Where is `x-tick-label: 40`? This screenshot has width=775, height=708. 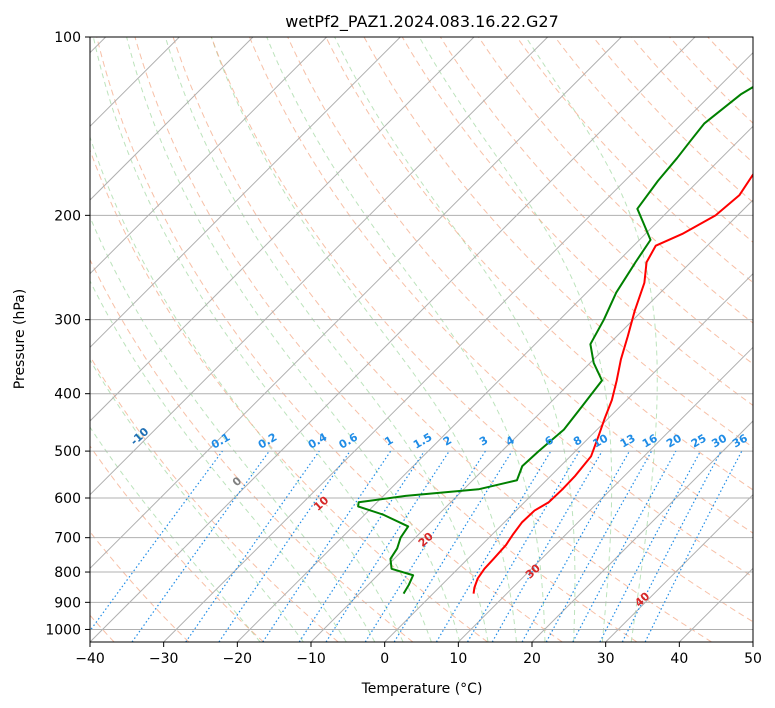
x-tick-label: 40 is located at coordinates (679, 659).